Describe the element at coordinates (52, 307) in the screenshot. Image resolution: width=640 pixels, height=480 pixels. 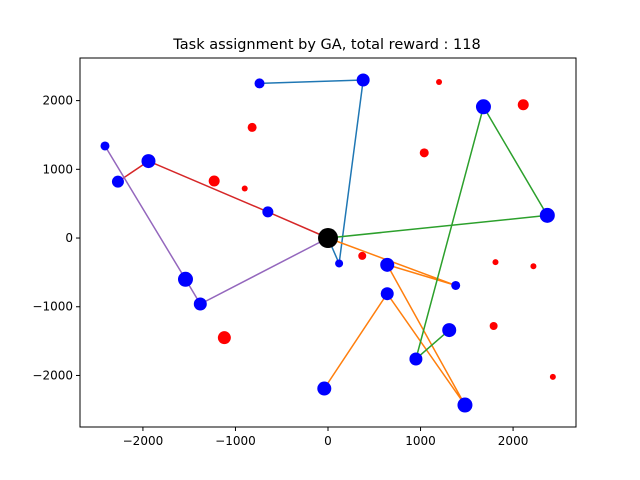
I see `y-tick-label: −1000` at that location.